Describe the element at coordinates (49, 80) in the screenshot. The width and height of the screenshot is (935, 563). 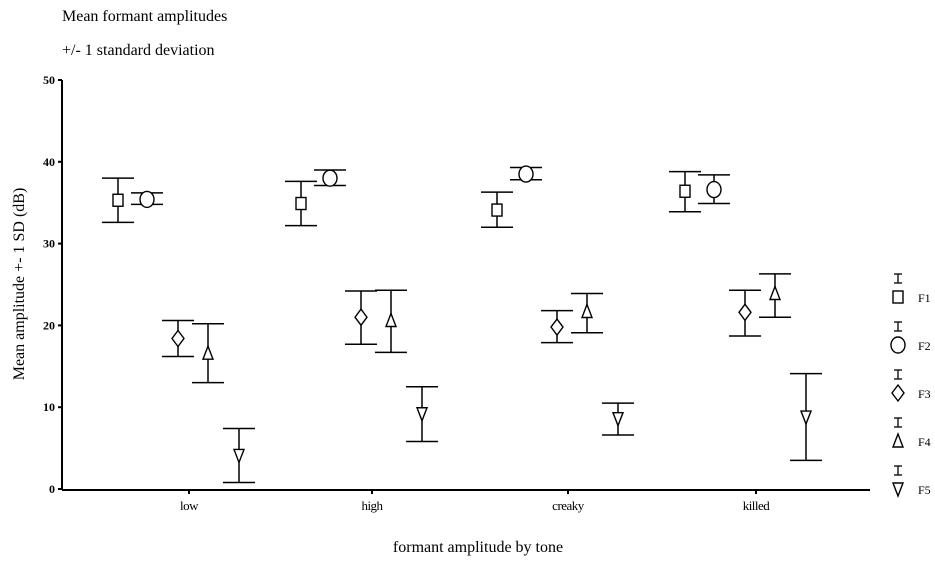
I see `y-tick-label: 50` at that location.